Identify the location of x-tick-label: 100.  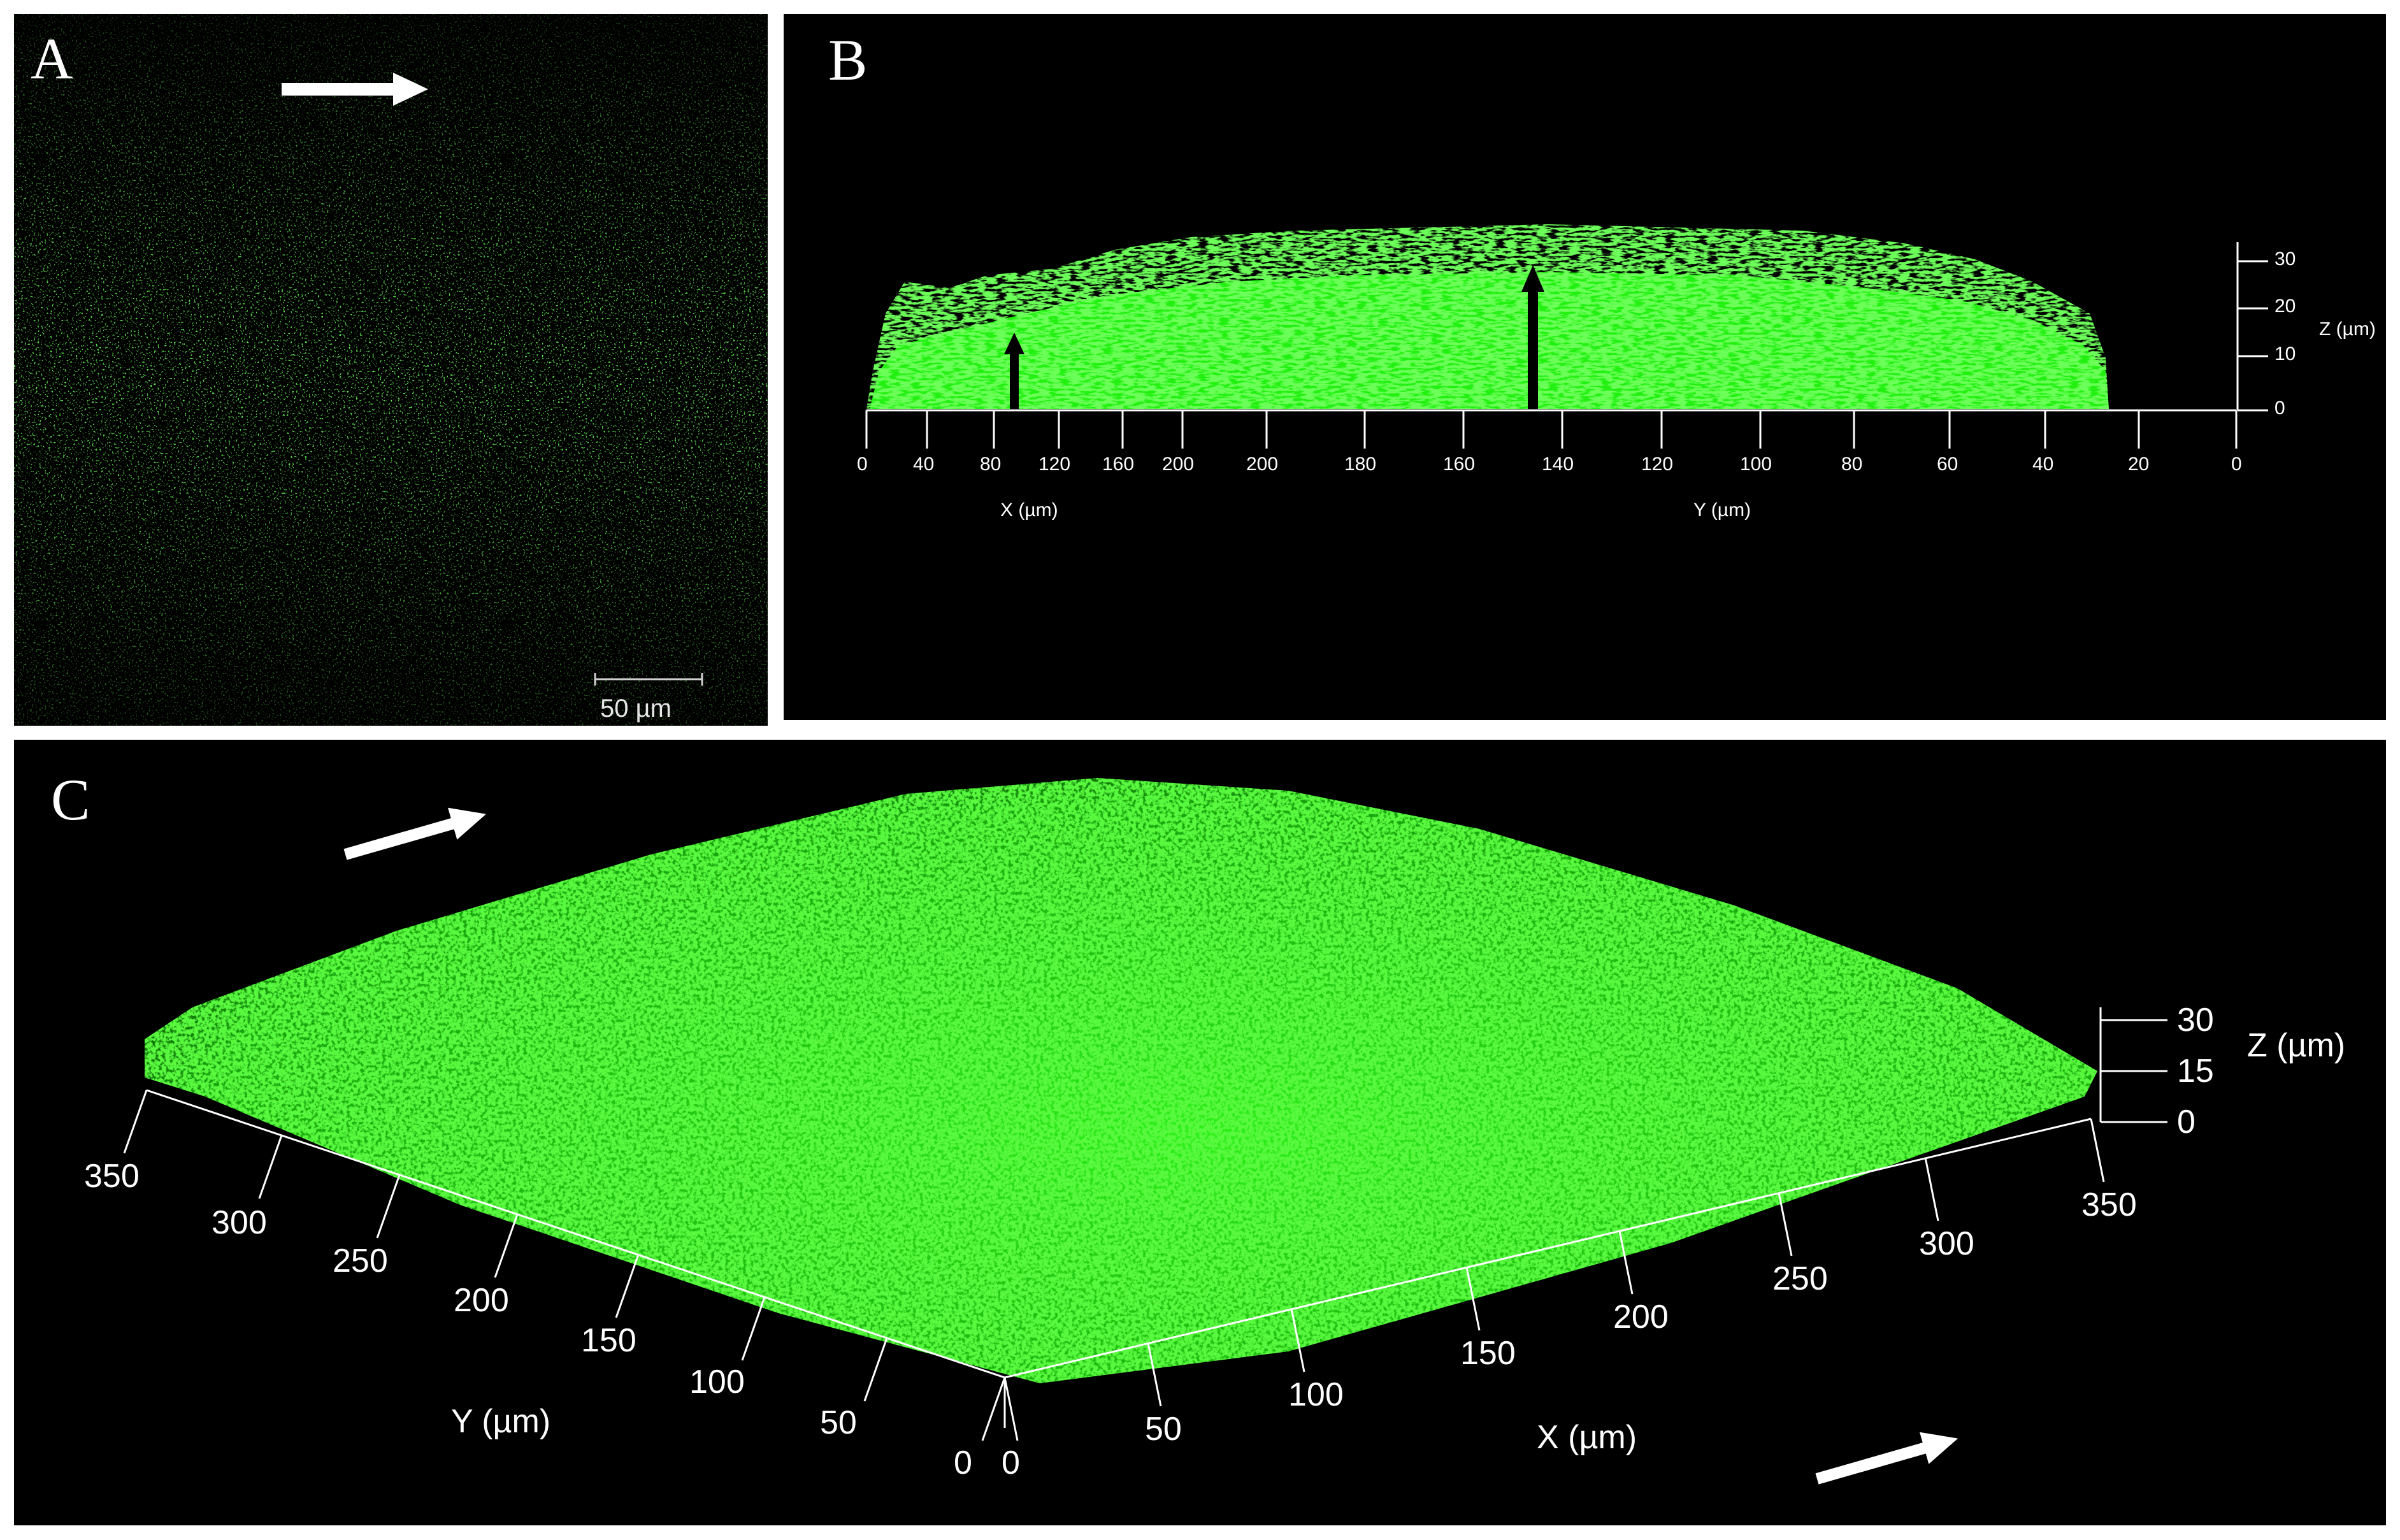
(1316, 1394).